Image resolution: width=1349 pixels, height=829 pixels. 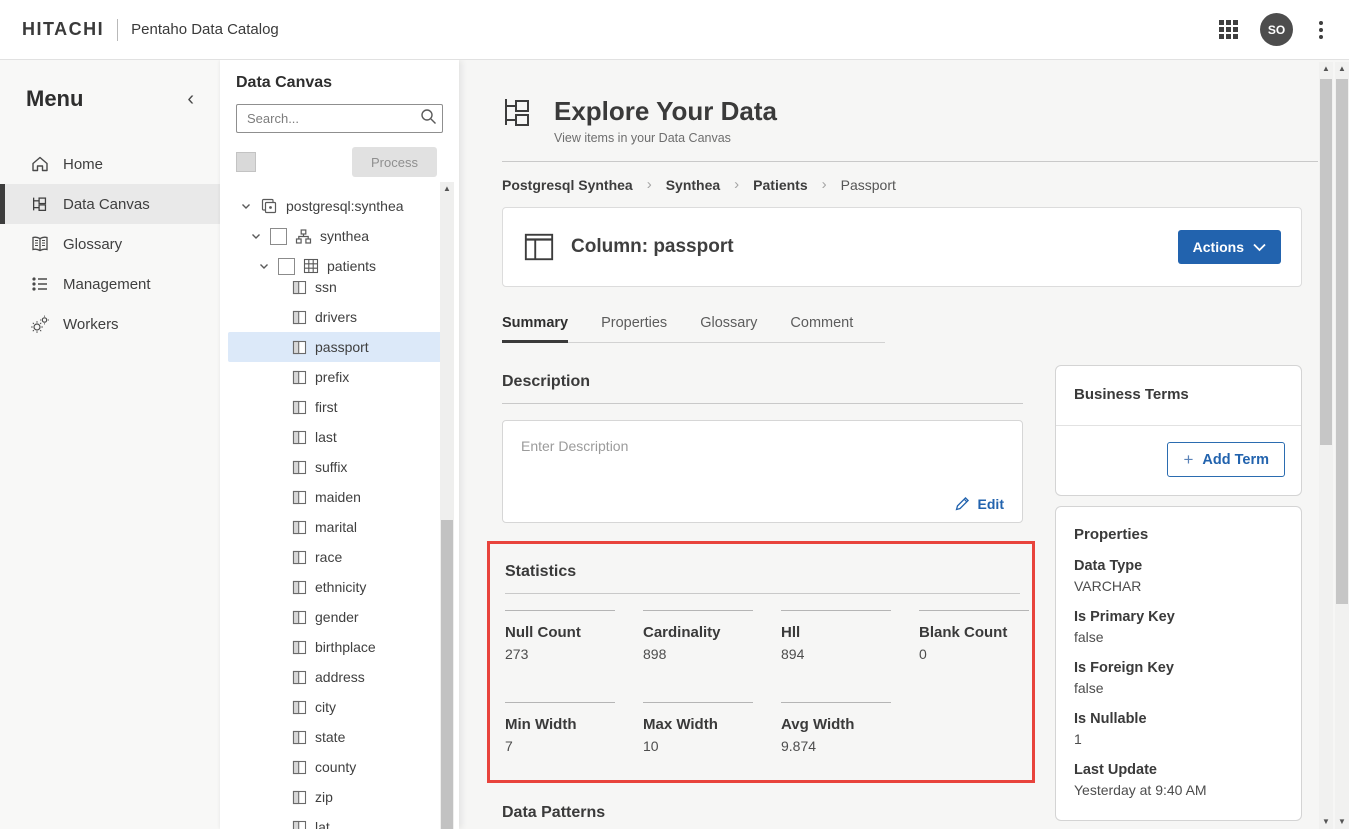 What do you see at coordinates (330, 737) in the screenshot?
I see `tree-column-label: state` at bounding box center [330, 737].